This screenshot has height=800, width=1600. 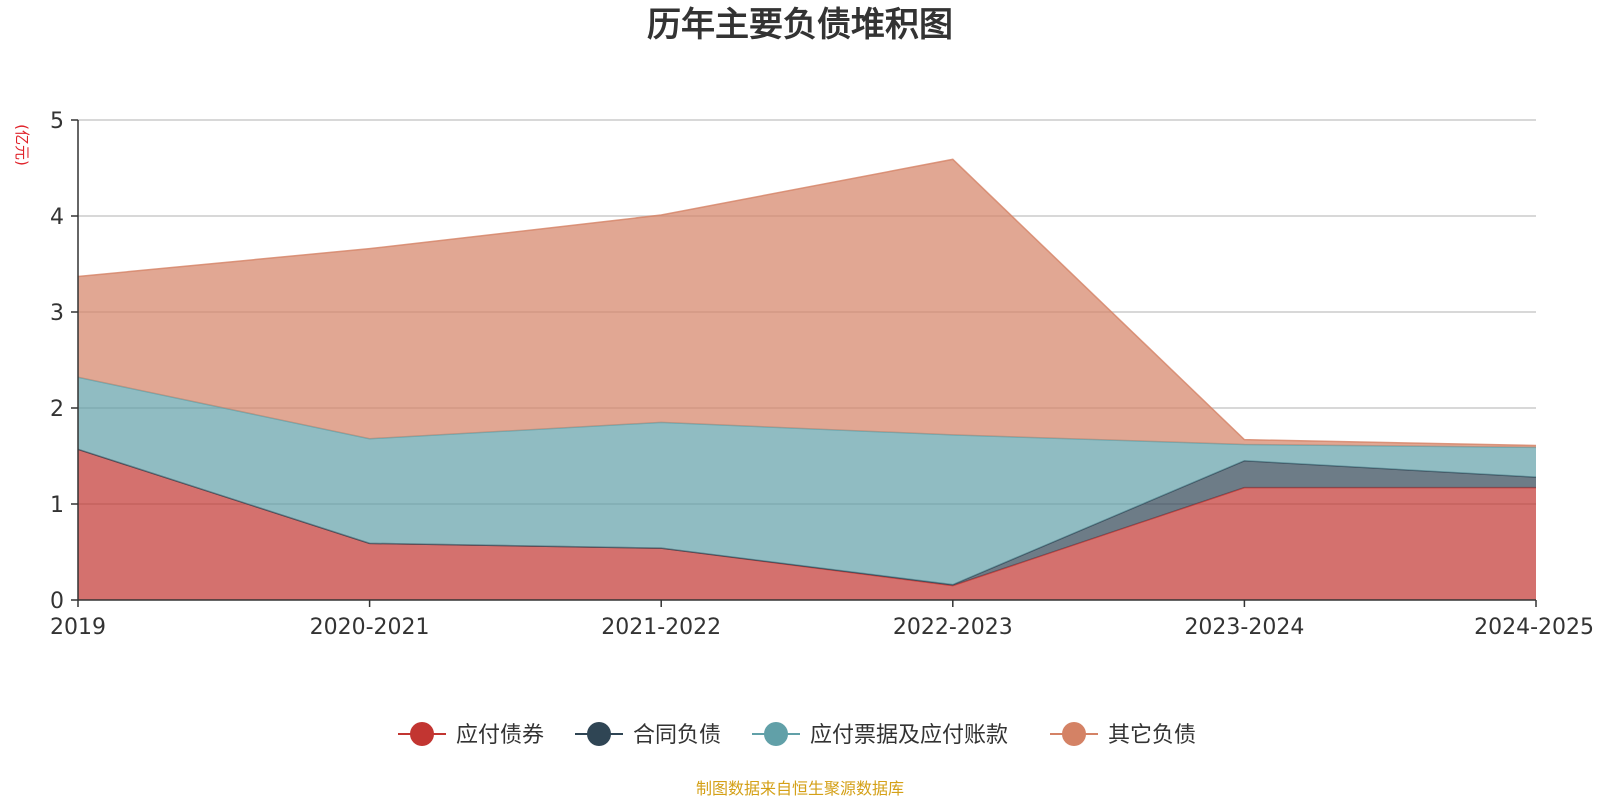 What do you see at coordinates (500, 735) in the screenshot?
I see `legend-label: 应付债券` at bounding box center [500, 735].